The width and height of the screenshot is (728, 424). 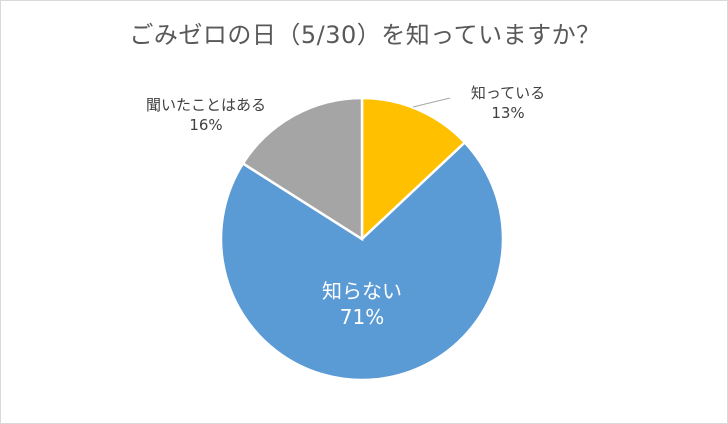 I want to click on slice-kiitakoto-category-label: 聞いたことはある, so click(x=206, y=105).